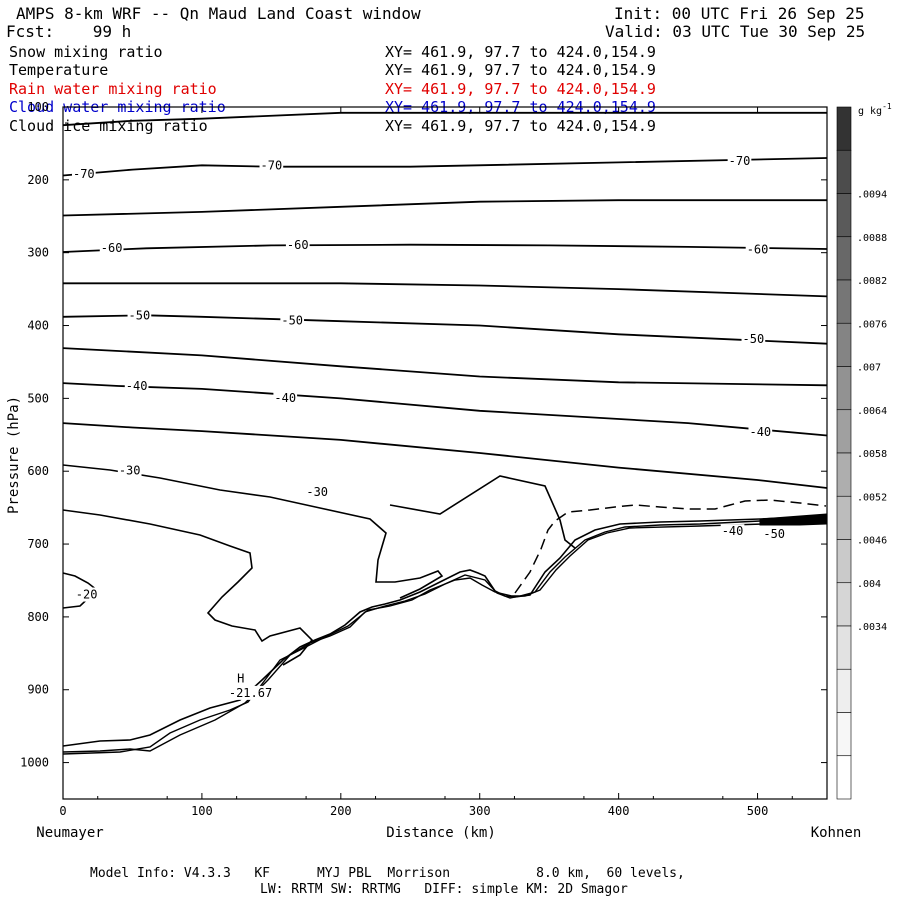 The image size is (900, 900). Describe the element at coordinates (520, 52) in the screenshot. I see `field-xy-snow: XY= 461.9, 97.7 to 424.0,154.9` at that location.